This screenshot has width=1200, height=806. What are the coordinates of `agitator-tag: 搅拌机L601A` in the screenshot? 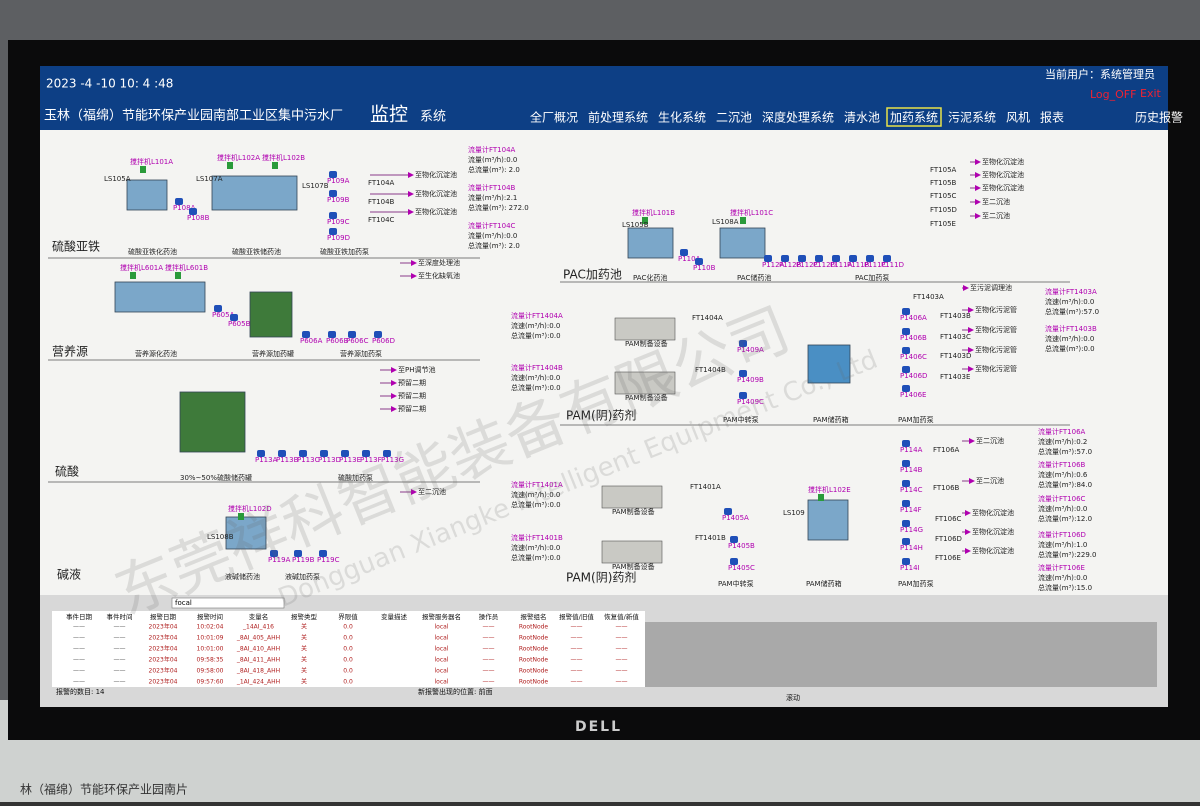 It's located at (141, 267).